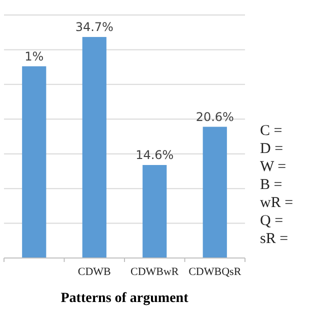 Image resolution: width=320 pixels, height=320 pixels. What do you see at coordinates (272, 149) in the screenshot?
I see `text: D =` at bounding box center [272, 149].